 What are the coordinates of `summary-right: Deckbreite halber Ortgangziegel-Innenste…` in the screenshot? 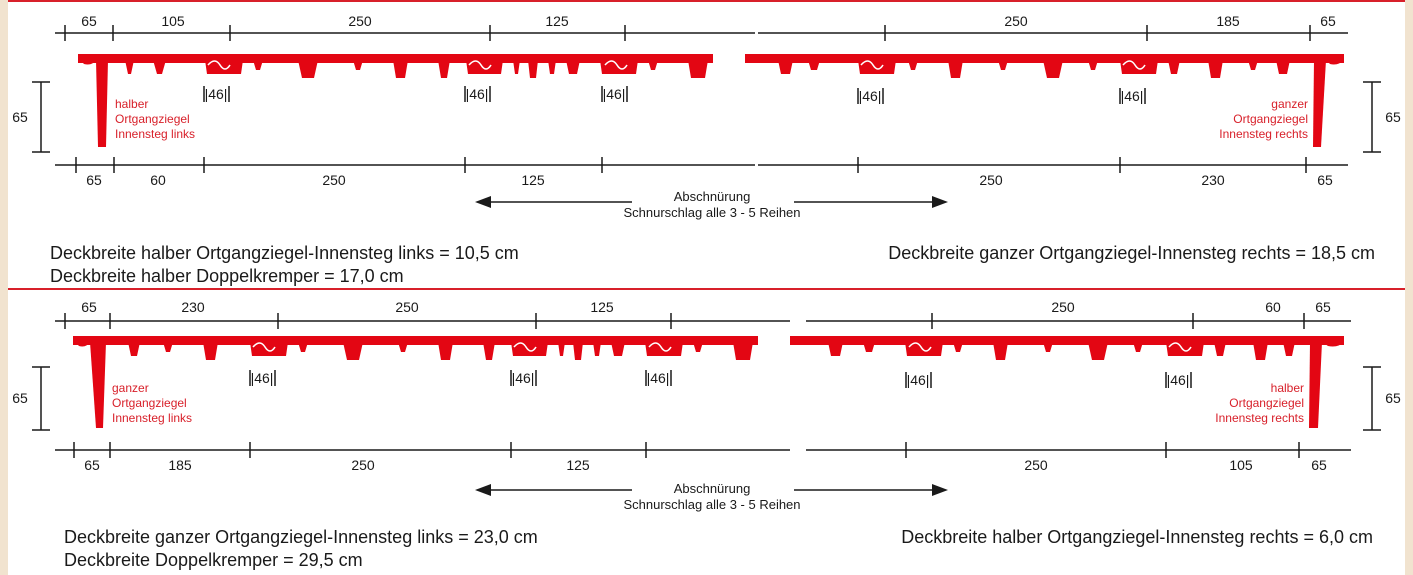 It's located at (1137, 537).